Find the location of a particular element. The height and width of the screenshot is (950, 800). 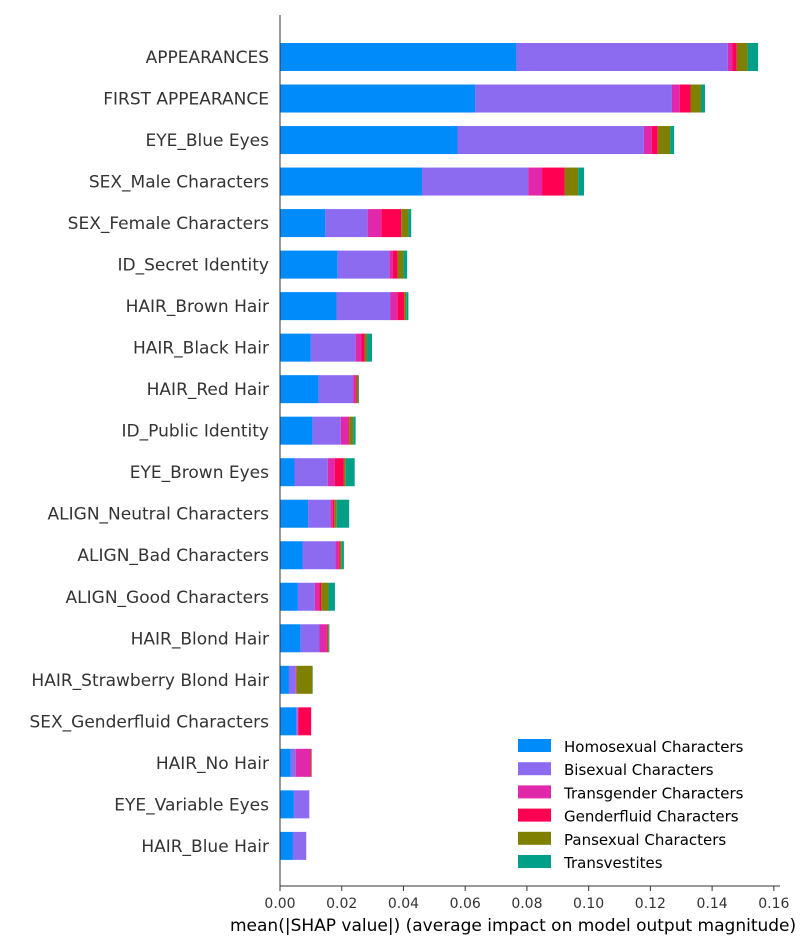

bar-hair-black-hair-transvestites is located at coordinates (369, 347).